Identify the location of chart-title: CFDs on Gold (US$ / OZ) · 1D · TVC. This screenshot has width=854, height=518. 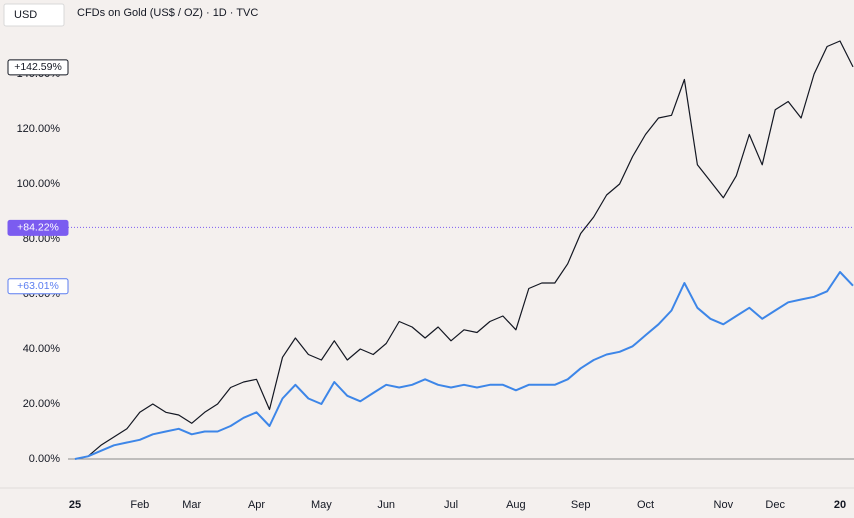
(167, 13).